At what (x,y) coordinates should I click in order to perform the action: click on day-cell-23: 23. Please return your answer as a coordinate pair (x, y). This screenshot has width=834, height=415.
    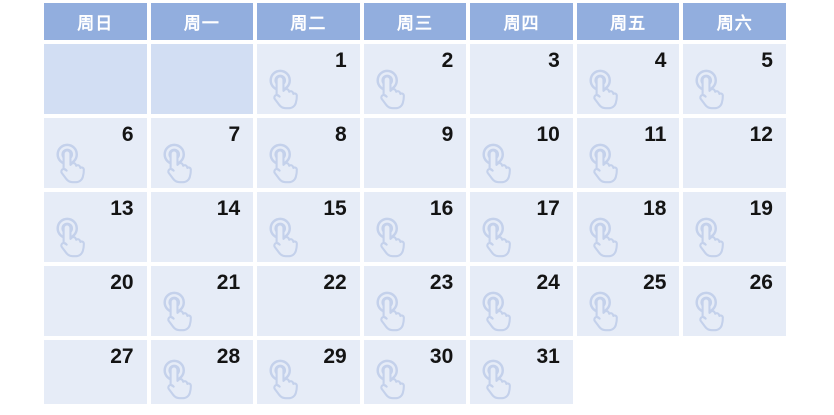
    Looking at the image, I should click on (415, 301).